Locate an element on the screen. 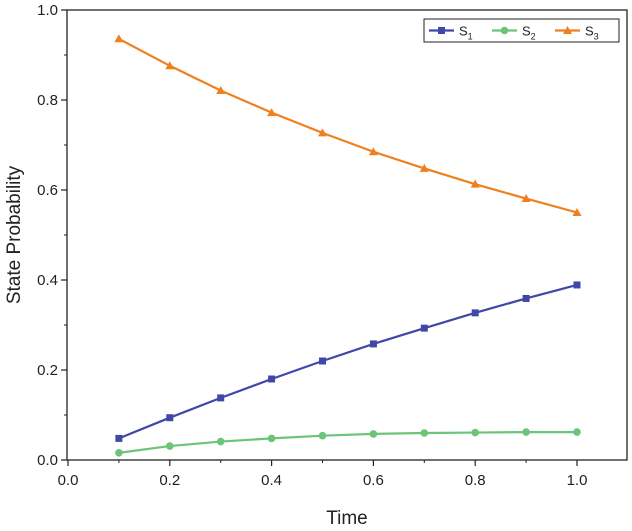 Image resolution: width=632 pixels, height=531 pixels. legend-label-subscript: 1 is located at coordinates (470, 37).